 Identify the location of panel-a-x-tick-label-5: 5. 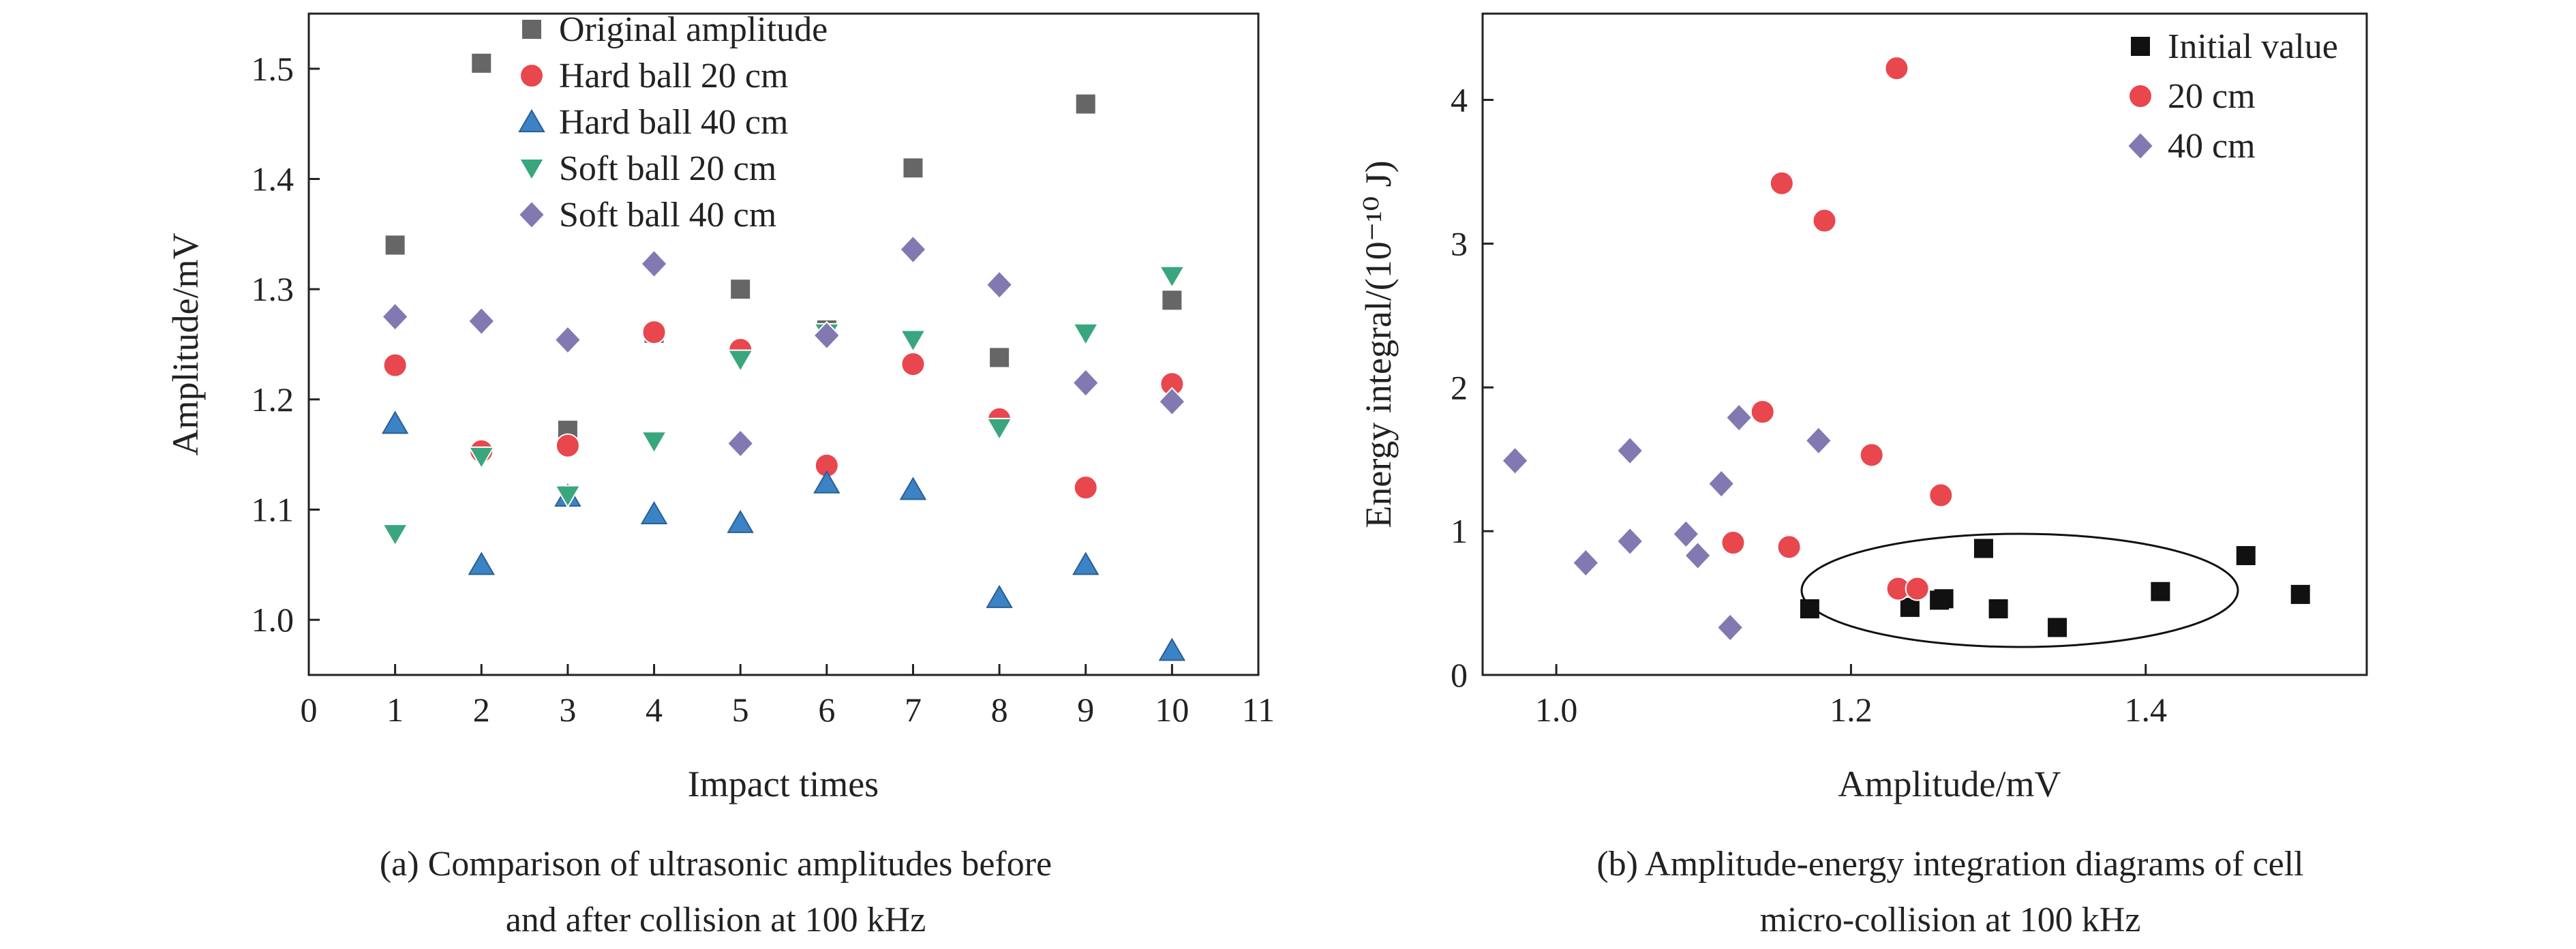
(741, 710).